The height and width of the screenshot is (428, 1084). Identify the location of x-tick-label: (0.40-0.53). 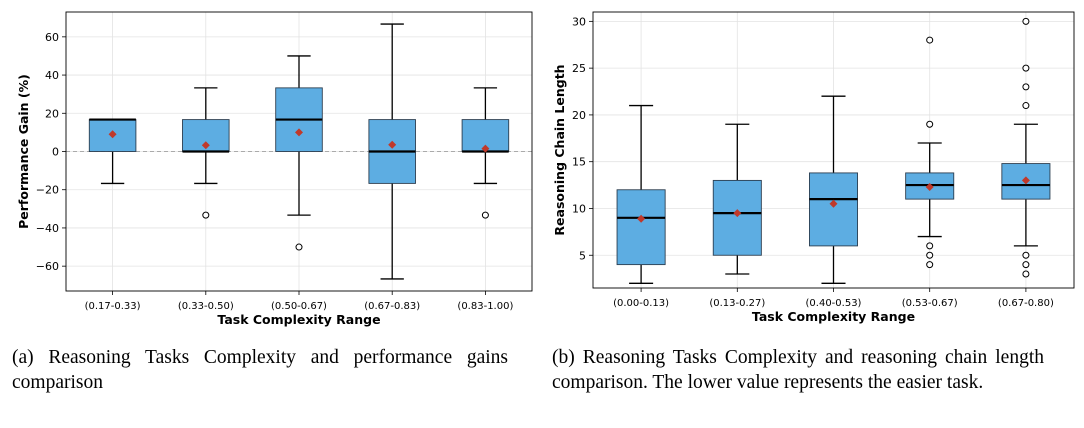
(834, 303).